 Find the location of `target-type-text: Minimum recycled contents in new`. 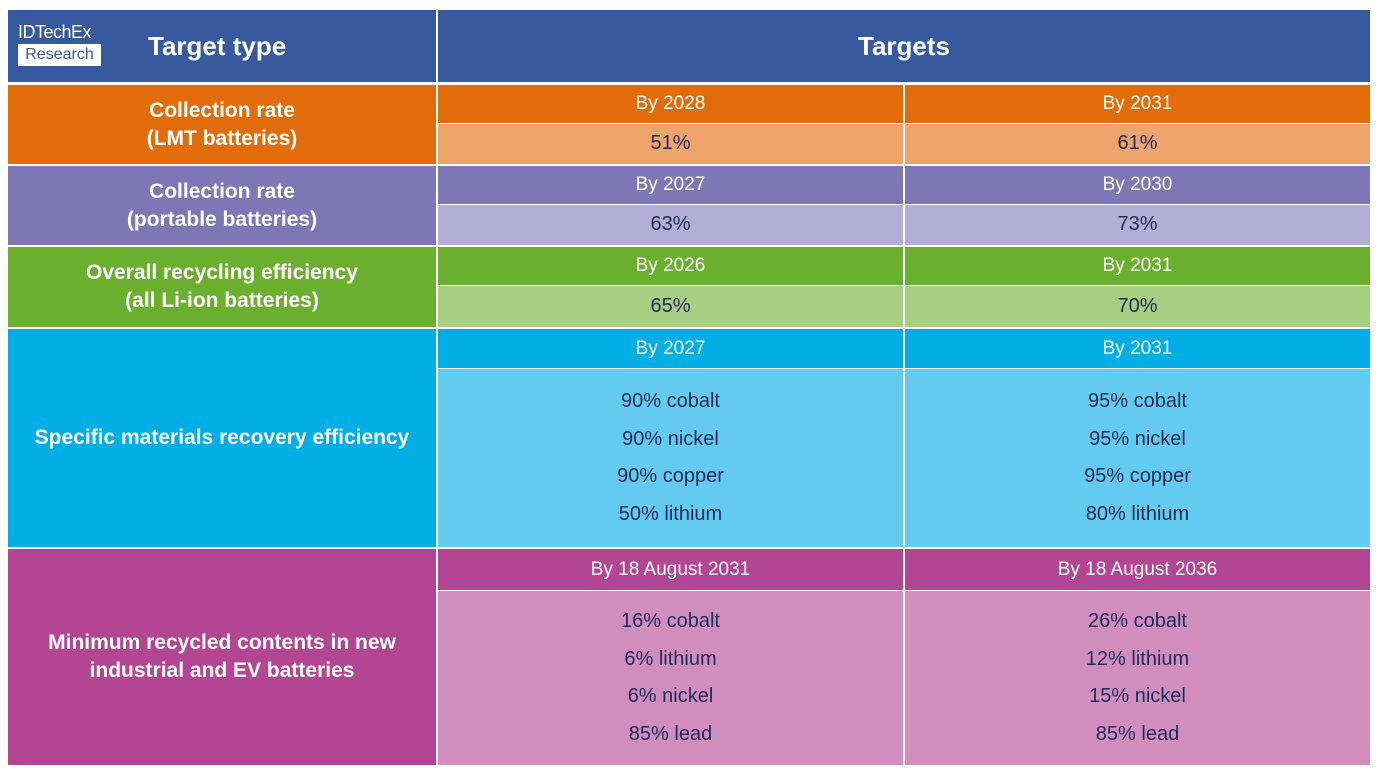

target-type-text: Minimum recycled contents in new is located at coordinates (222, 642).